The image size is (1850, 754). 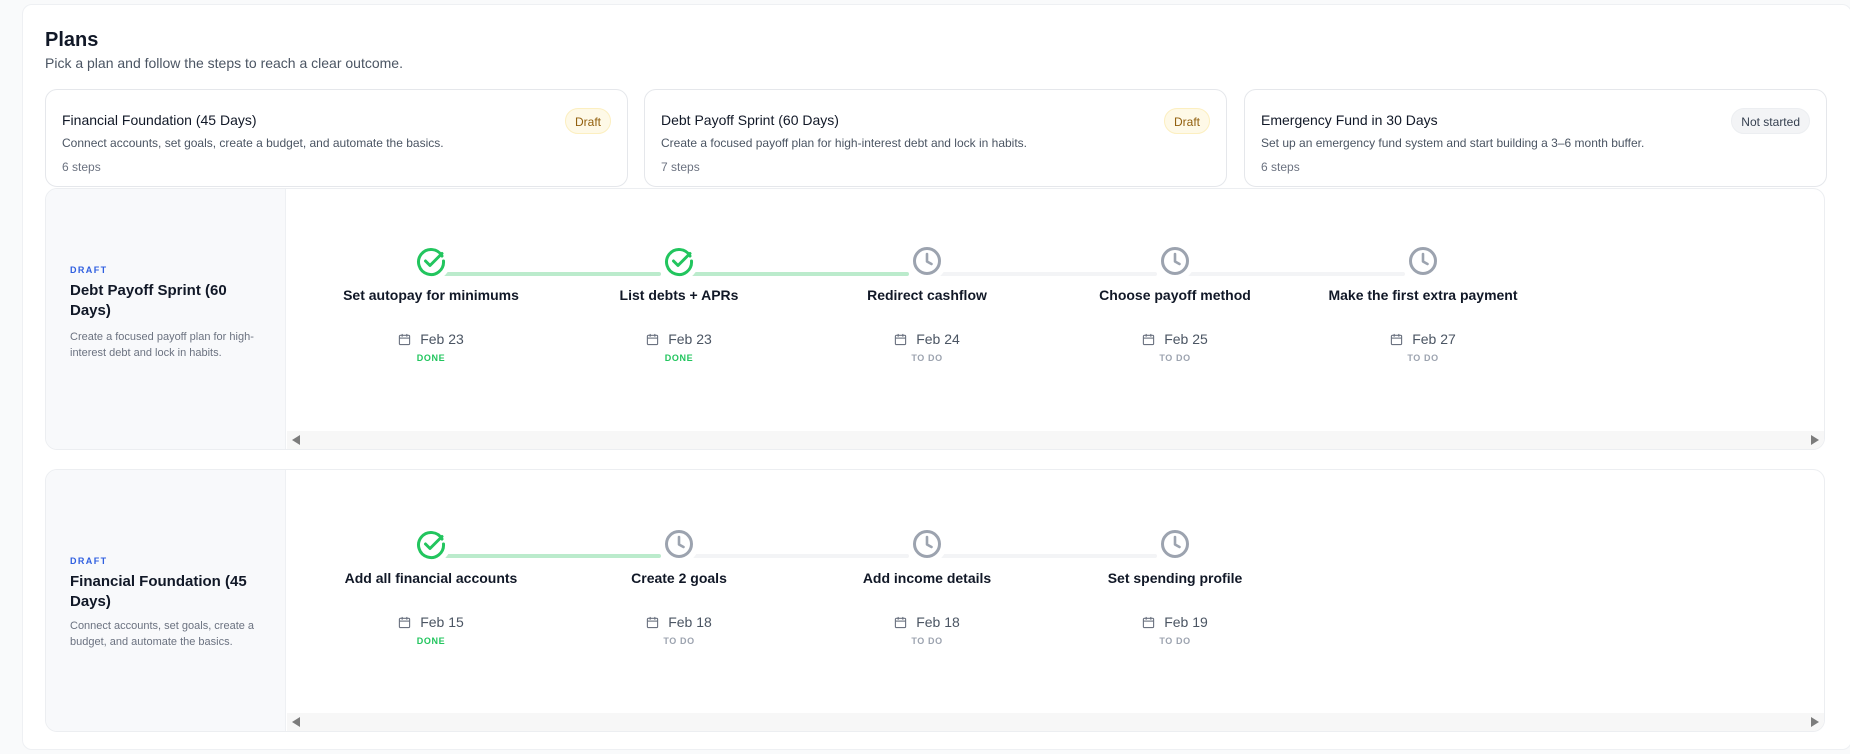 What do you see at coordinates (927, 578) in the screenshot?
I see `step-title: Add income details` at bounding box center [927, 578].